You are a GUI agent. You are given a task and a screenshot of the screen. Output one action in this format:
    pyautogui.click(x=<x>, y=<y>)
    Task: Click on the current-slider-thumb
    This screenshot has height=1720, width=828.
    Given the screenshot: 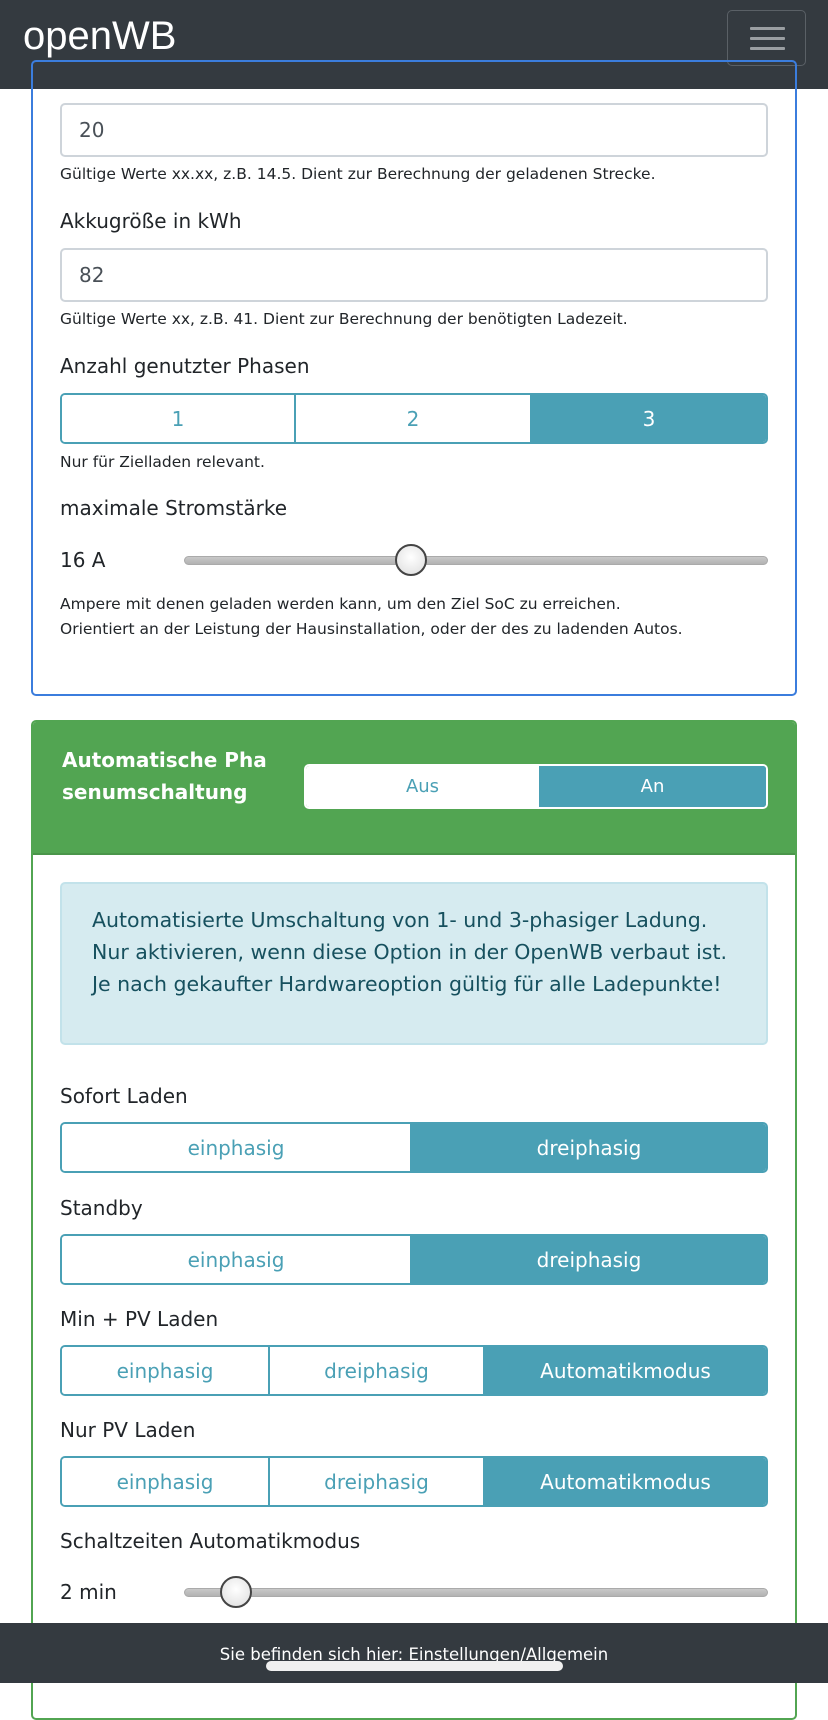 What is the action you would take?
    pyautogui.click(x=411, y=560)
    